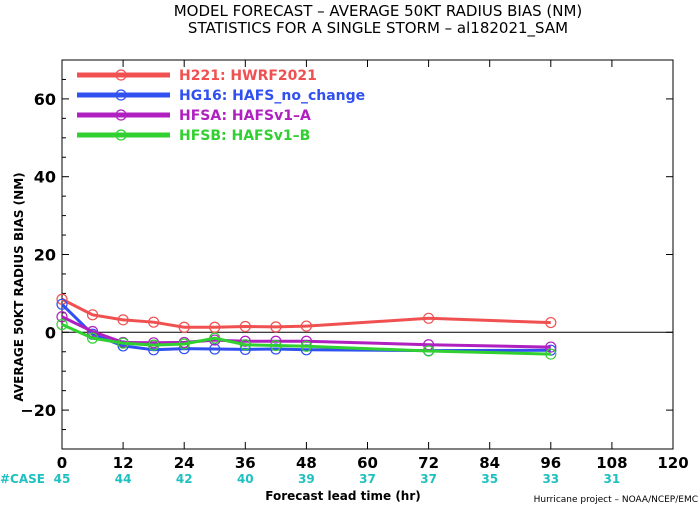 The height and width of the screenshot is (506, 700). Describe the element at coordinates (38, 410) in the screenshot. I see `y-tick-label: −20` at that location.